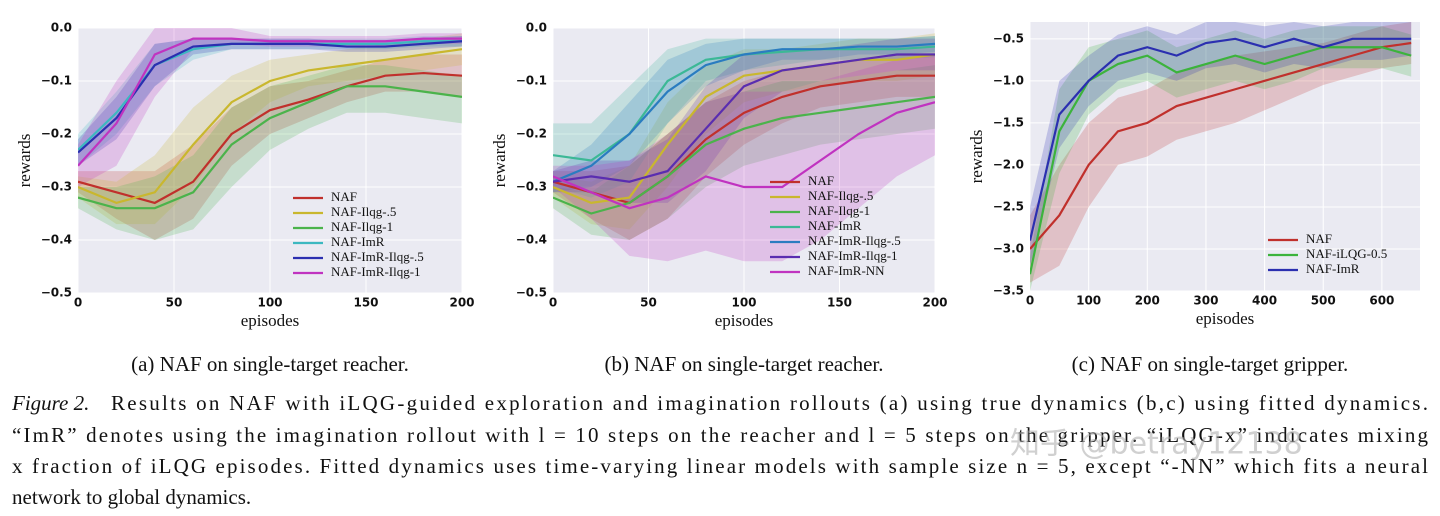  I want to click on legend-label: NAF-ImR-NN, so click(846, 270).